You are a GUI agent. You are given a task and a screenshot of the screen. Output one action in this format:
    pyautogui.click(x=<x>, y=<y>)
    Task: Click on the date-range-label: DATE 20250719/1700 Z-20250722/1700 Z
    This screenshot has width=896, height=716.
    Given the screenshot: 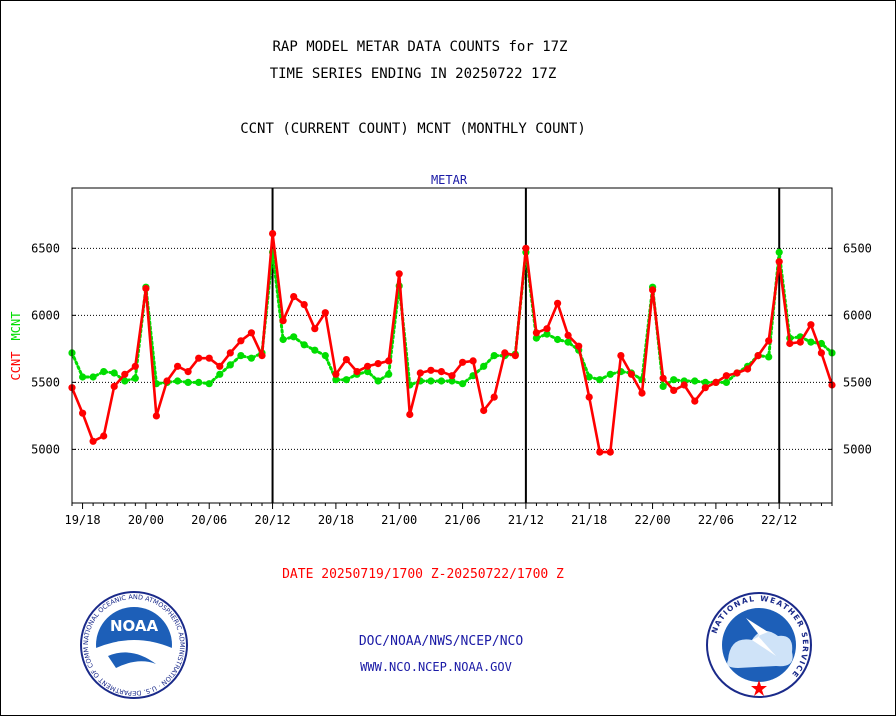 What is the action you would take?
    pyautogui.click(x=423, y=574)
    